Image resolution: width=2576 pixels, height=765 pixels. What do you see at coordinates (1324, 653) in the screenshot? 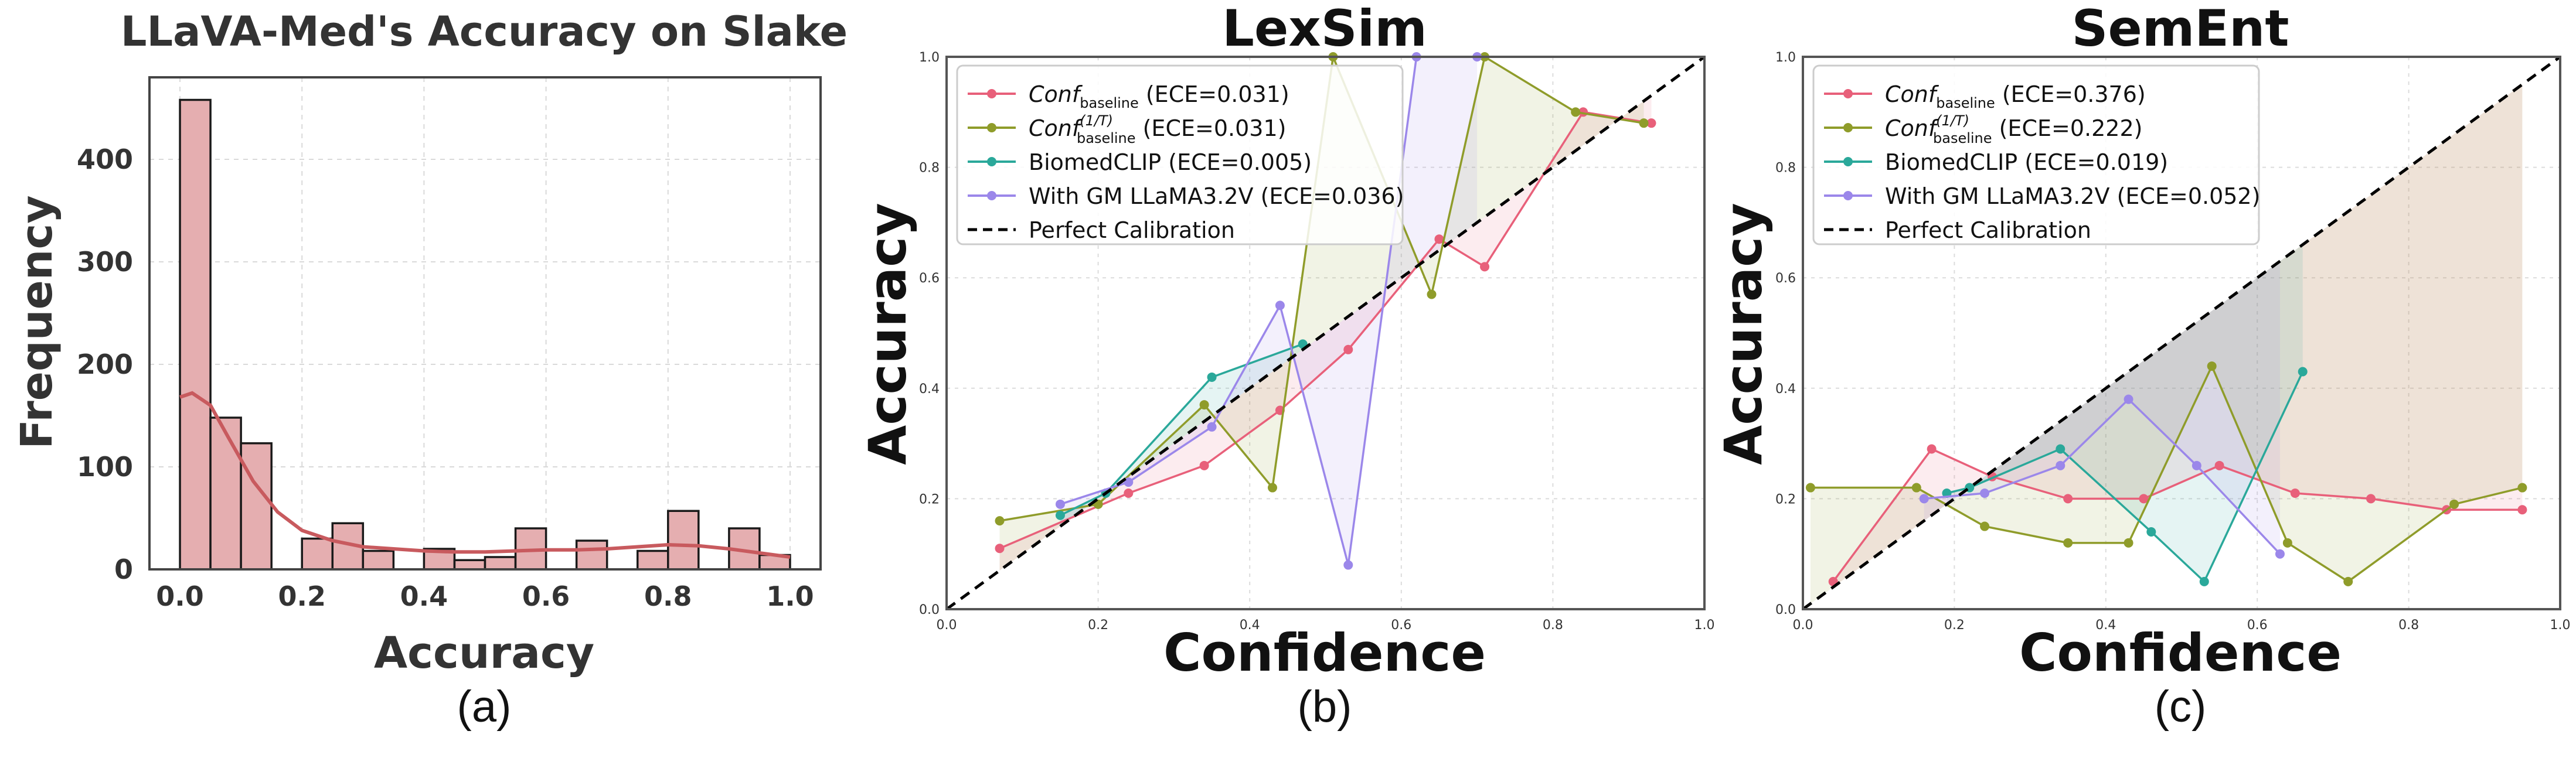
I see `lexsim-x-axis-label: Confidence` at bounding box center [1324, 653].